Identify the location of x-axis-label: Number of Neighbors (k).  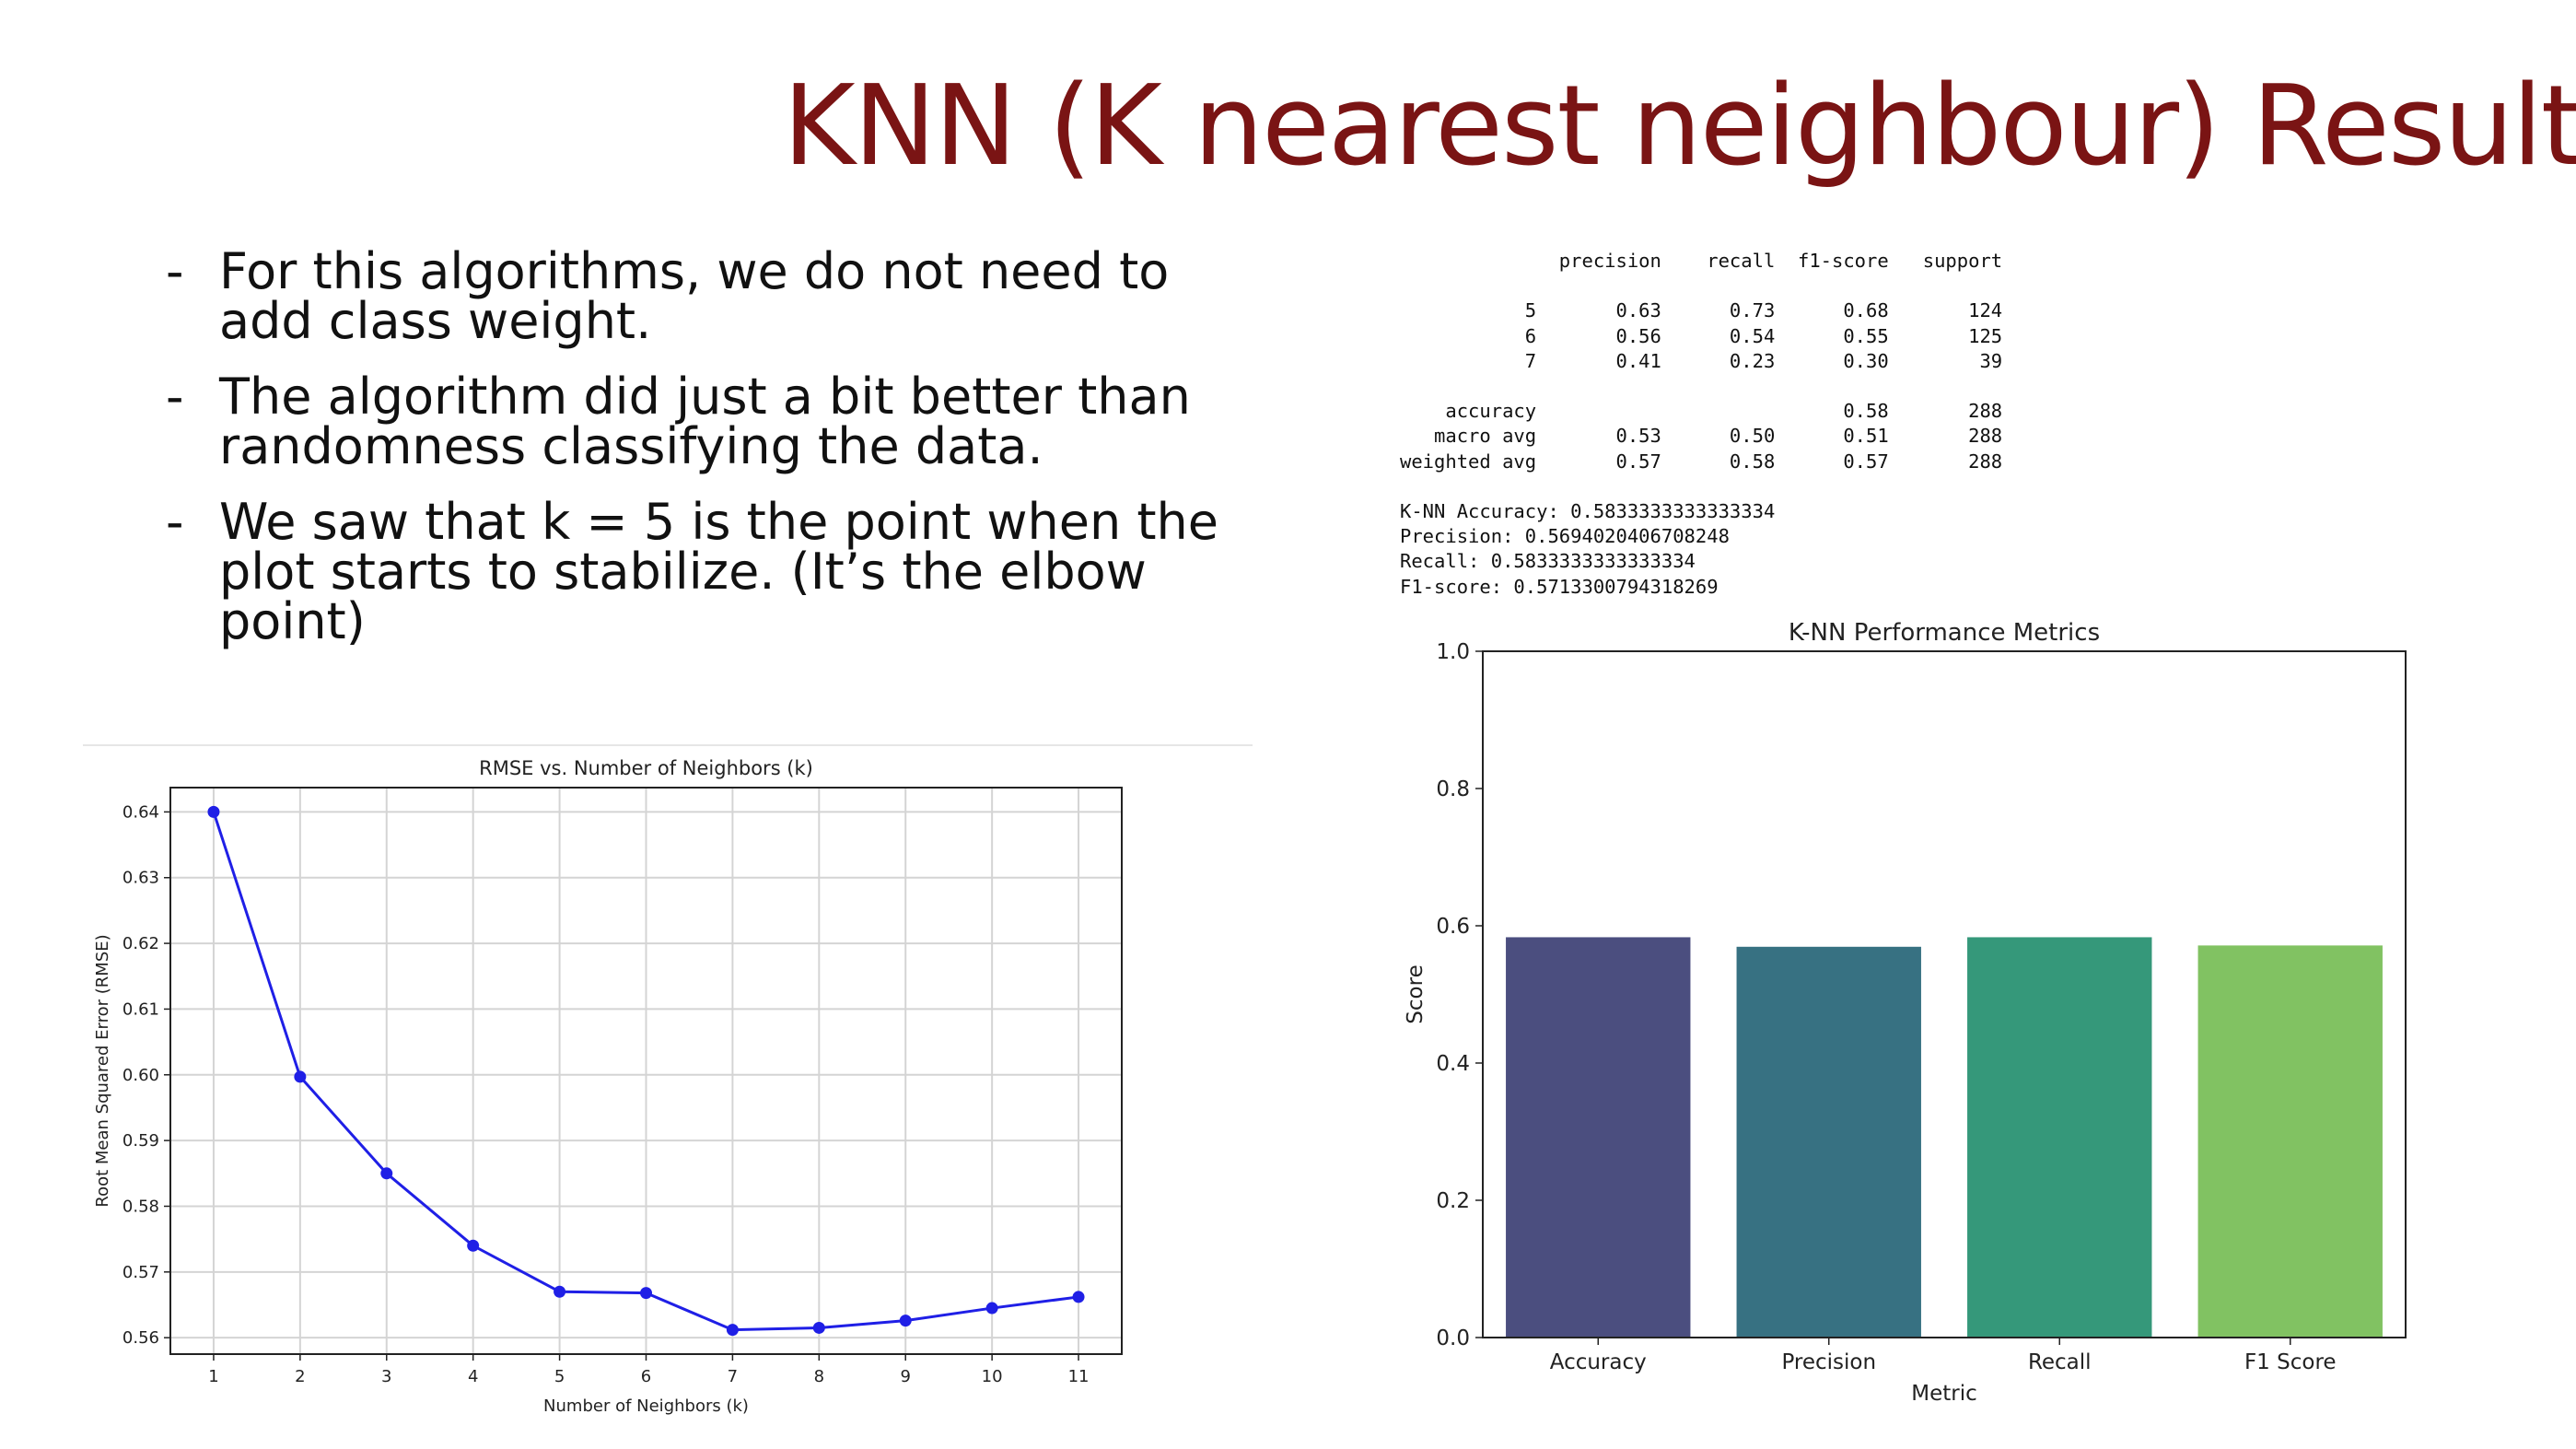
(646, 1406).